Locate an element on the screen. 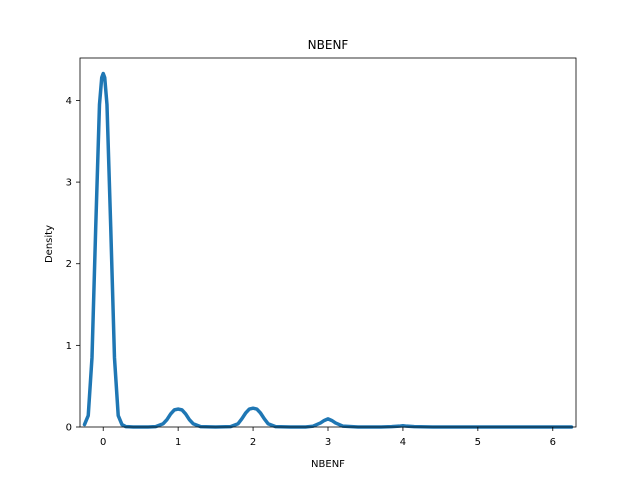  y-axis-label: Density is located at coordinates (49, 244).